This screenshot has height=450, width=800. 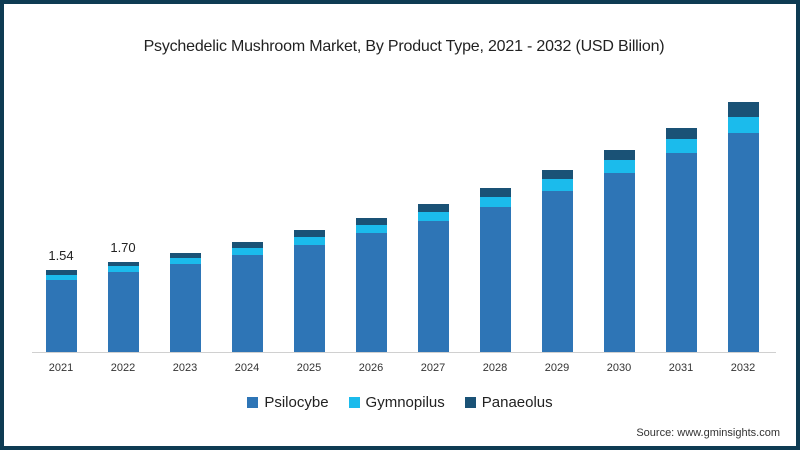 I want to click on x-tick-2026: 2026, so click(x=371, y=368).